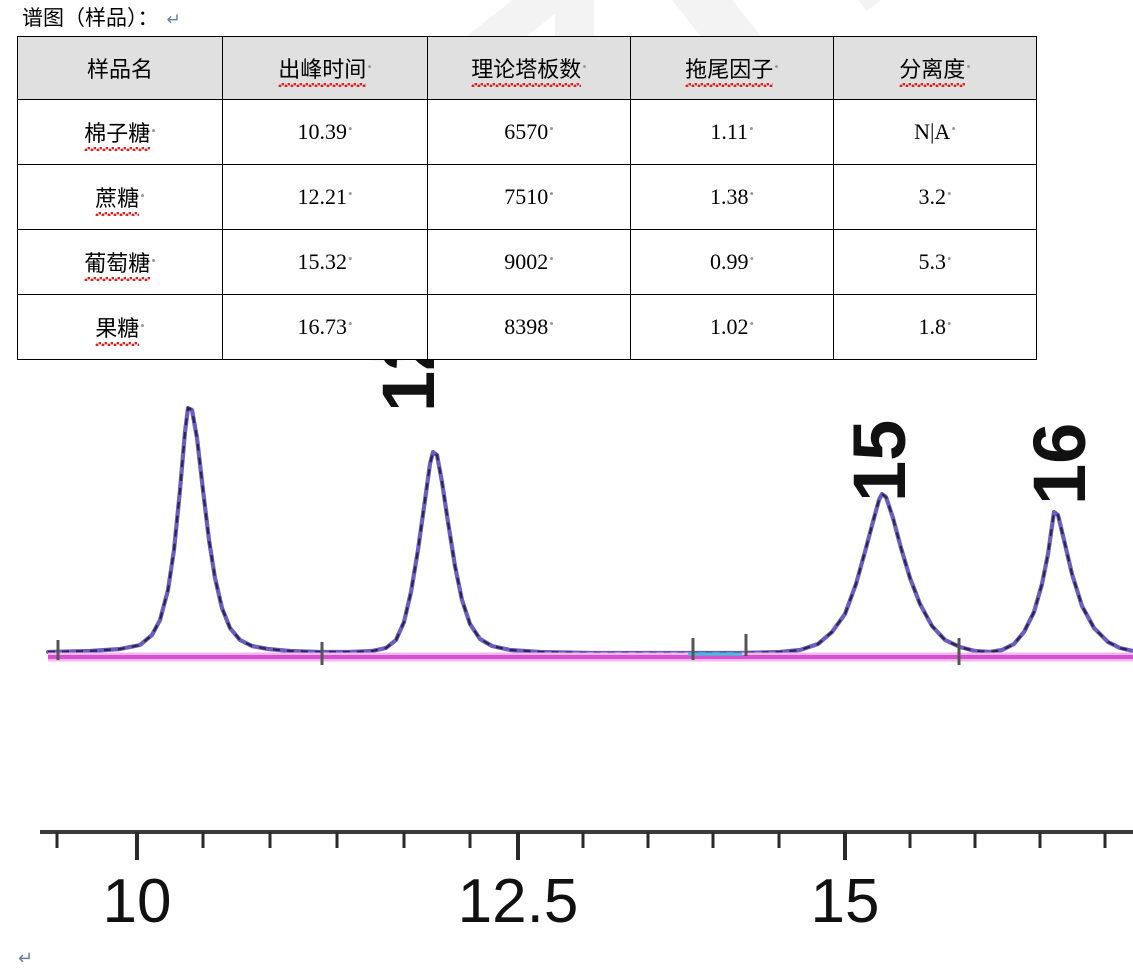  I want to click on column-header-theoretical-plates-label: 理论塔板数, so click(526, 69).